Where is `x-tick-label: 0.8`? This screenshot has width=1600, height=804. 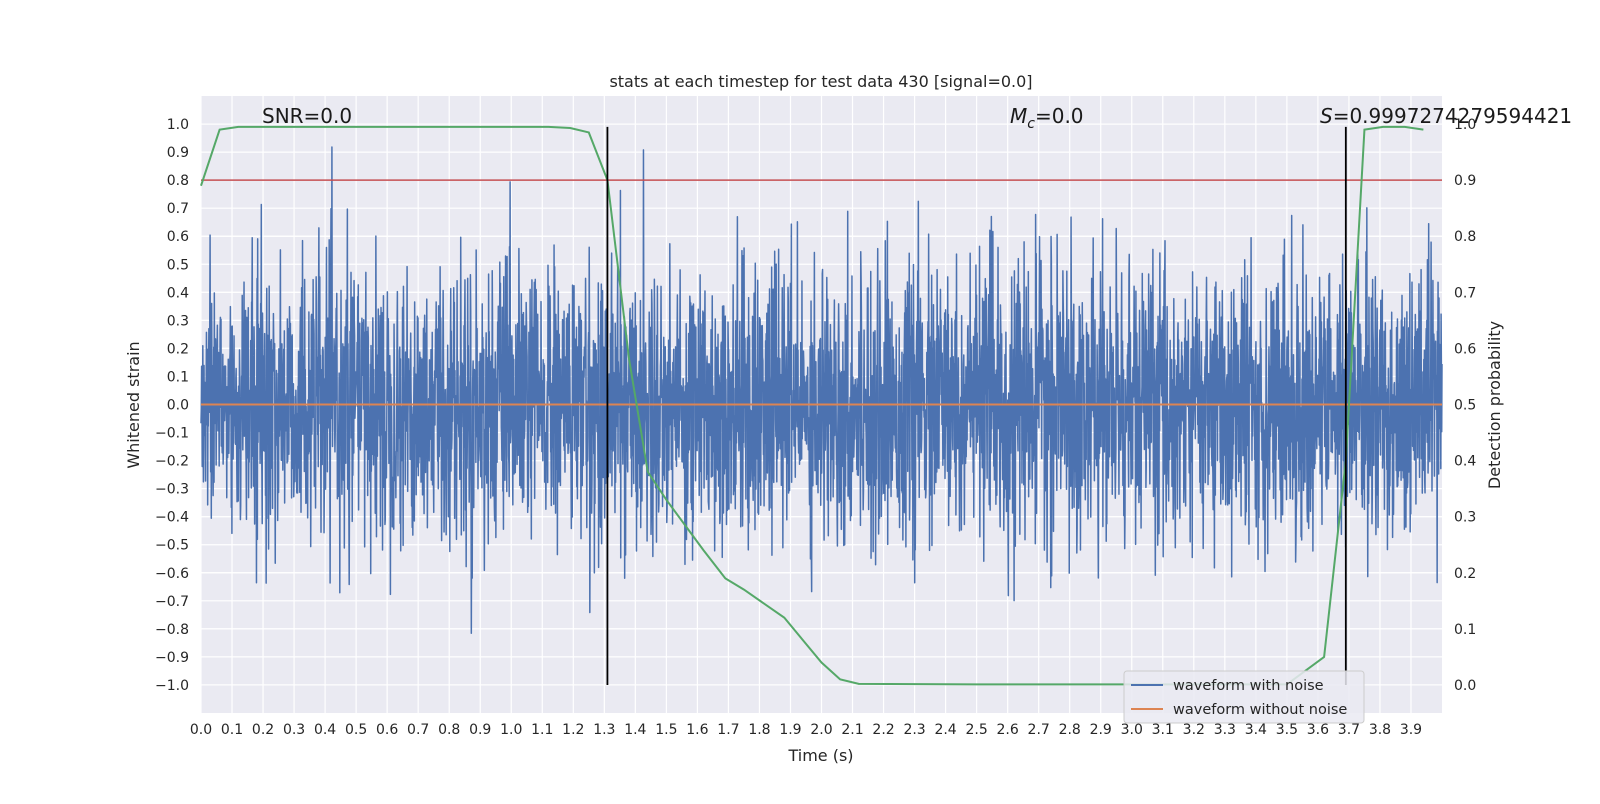 x-tick-label: 0.8 is located at coordinates (449, 730).